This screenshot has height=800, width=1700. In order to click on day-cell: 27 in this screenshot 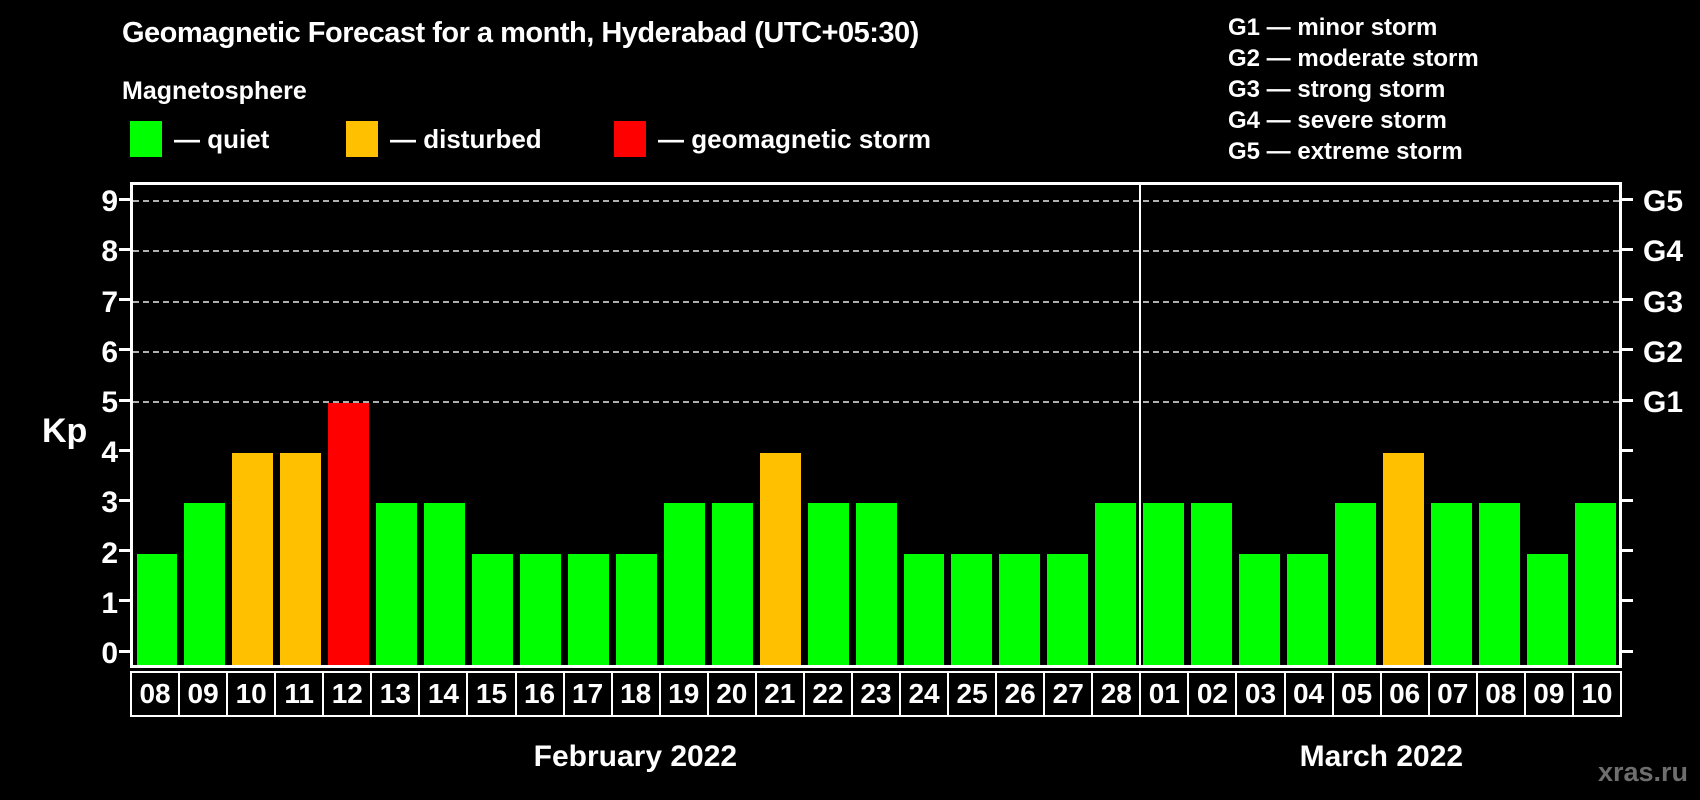, I will do `click(1068, 694)`.